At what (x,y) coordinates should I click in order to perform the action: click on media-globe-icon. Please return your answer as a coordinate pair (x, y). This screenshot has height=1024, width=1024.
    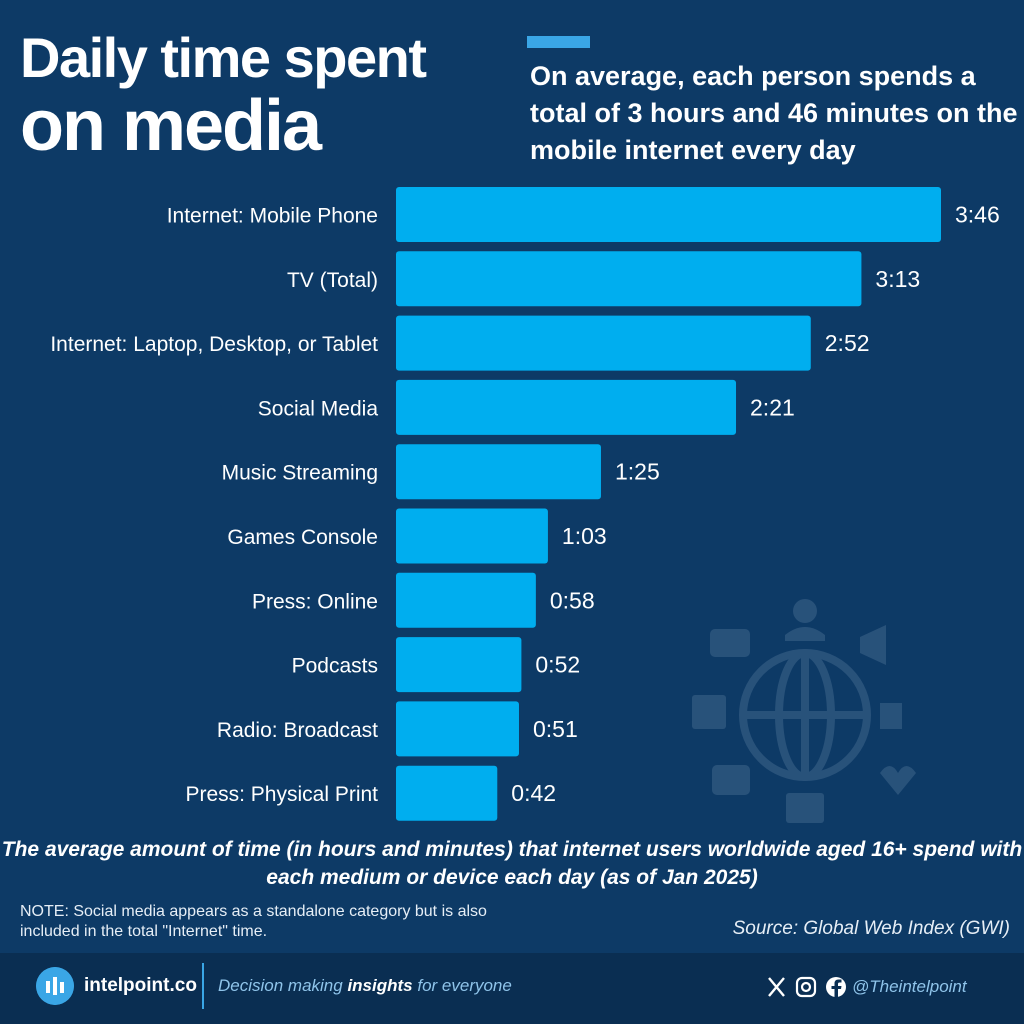
    Looking at the image, I should click on (804, 711).